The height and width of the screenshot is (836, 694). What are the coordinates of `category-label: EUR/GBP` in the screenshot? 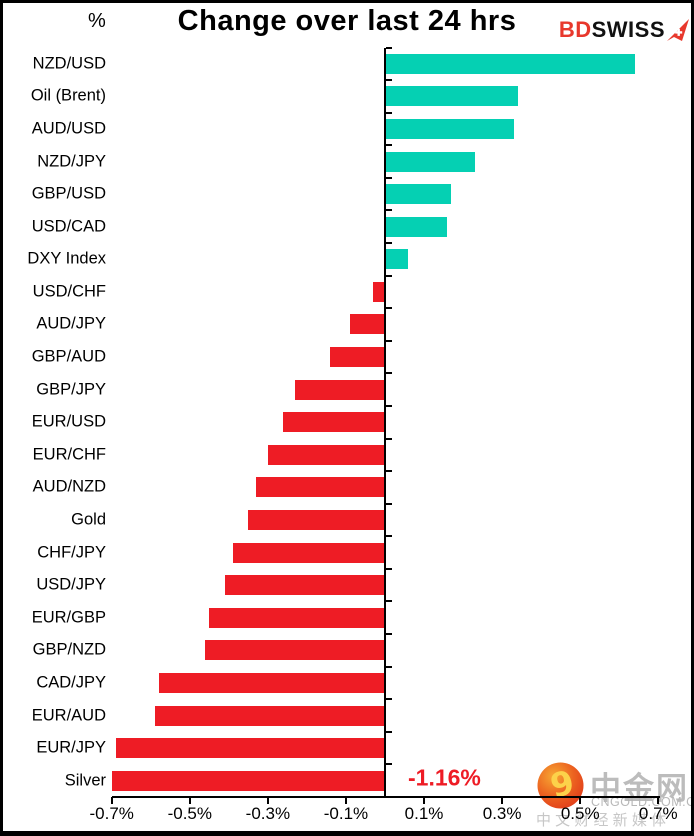 It's located at (68, 617).